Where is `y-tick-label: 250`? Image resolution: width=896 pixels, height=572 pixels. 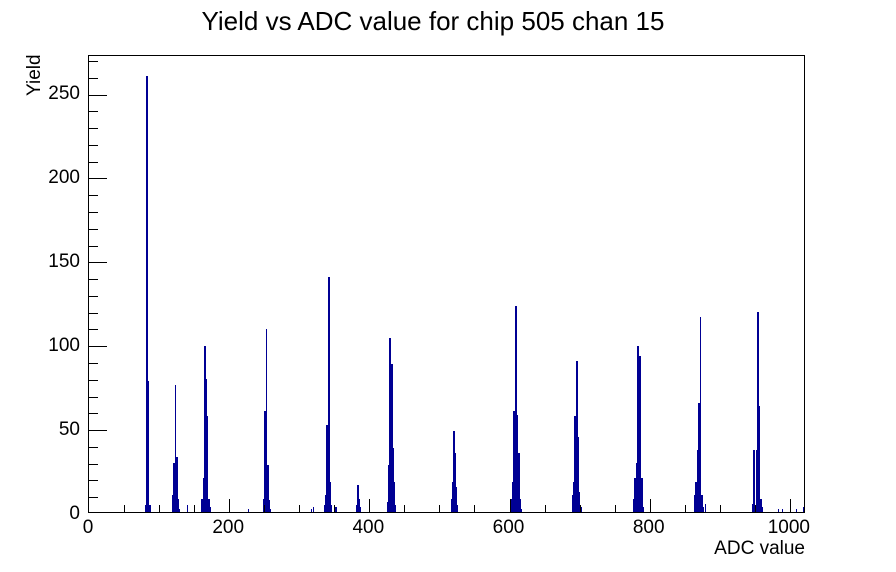
y-tick-label: 250 is located at coordinates (64, 94).